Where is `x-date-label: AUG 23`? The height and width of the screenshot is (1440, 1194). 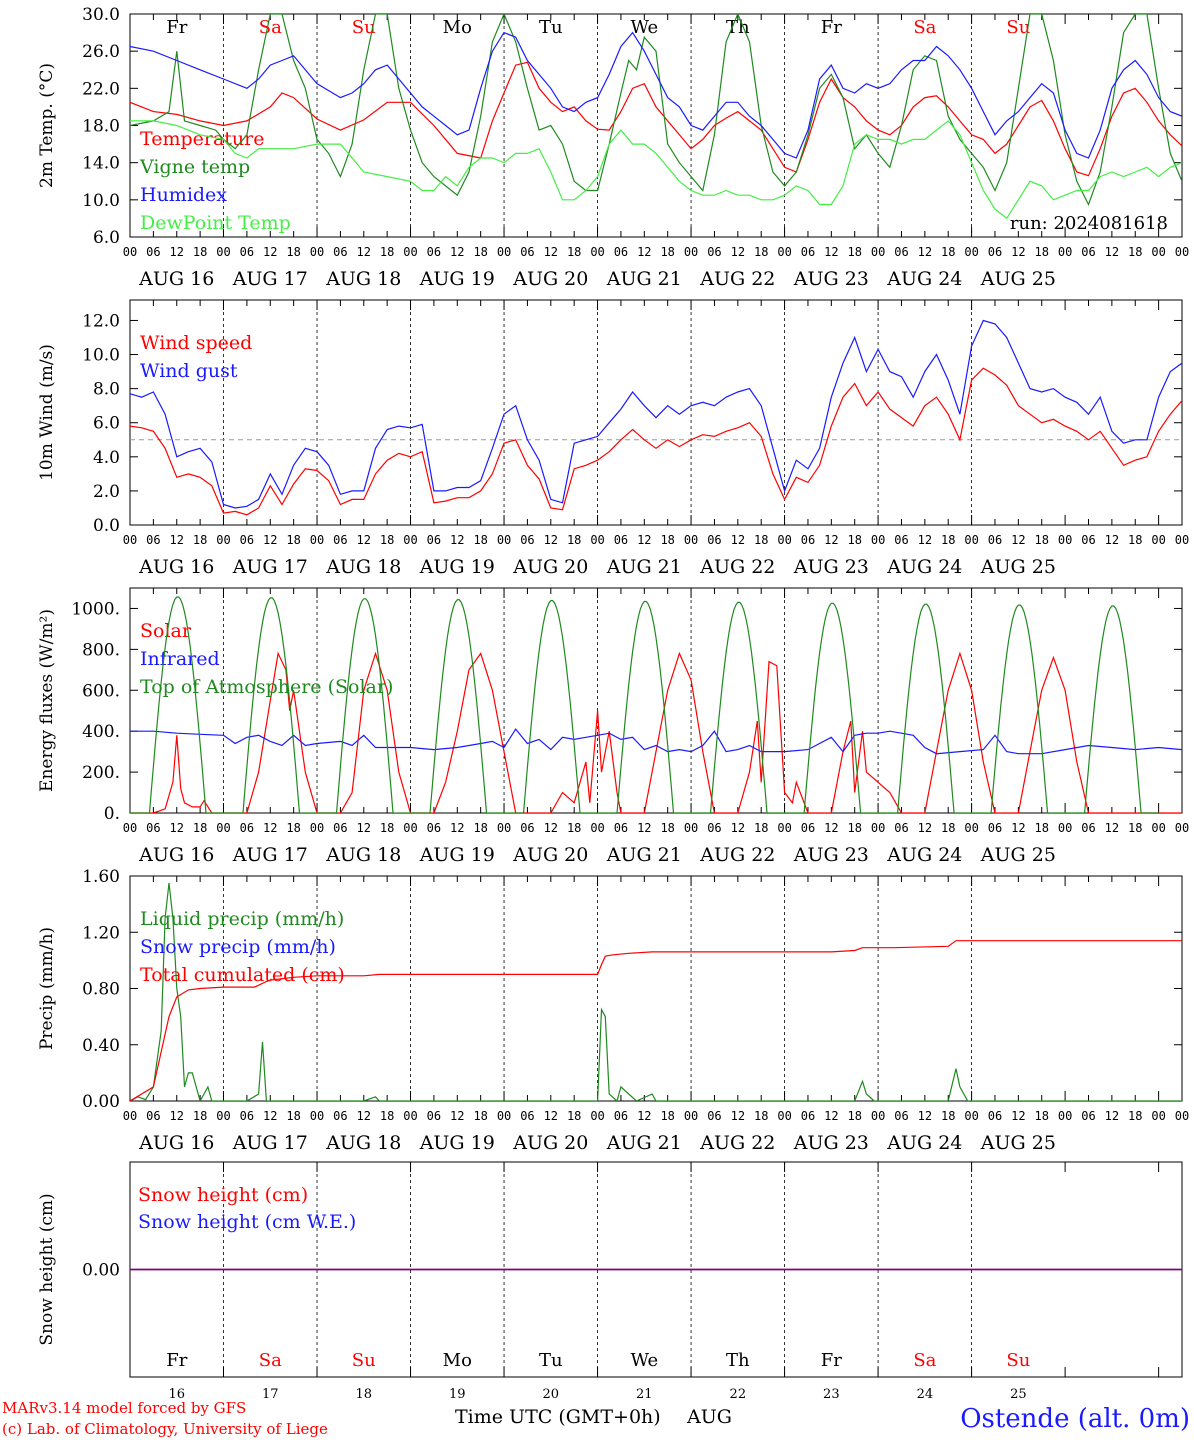
x-date-label: AUG 23 is located at coordinates (831, 855).